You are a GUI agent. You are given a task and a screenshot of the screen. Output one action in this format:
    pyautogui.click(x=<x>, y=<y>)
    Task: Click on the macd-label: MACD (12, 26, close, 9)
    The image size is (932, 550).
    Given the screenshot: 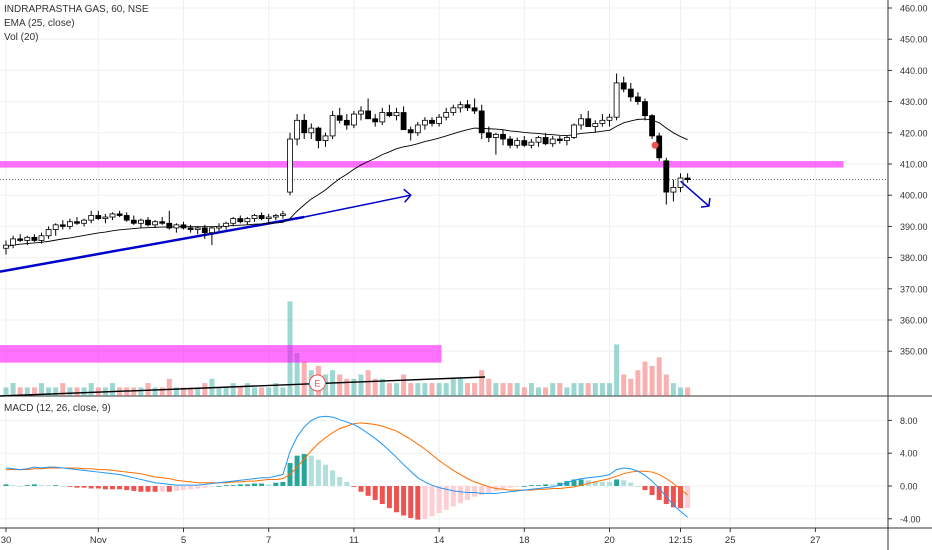 What is the action you would take?
    pyautogui.click(x=57, y=408)
    